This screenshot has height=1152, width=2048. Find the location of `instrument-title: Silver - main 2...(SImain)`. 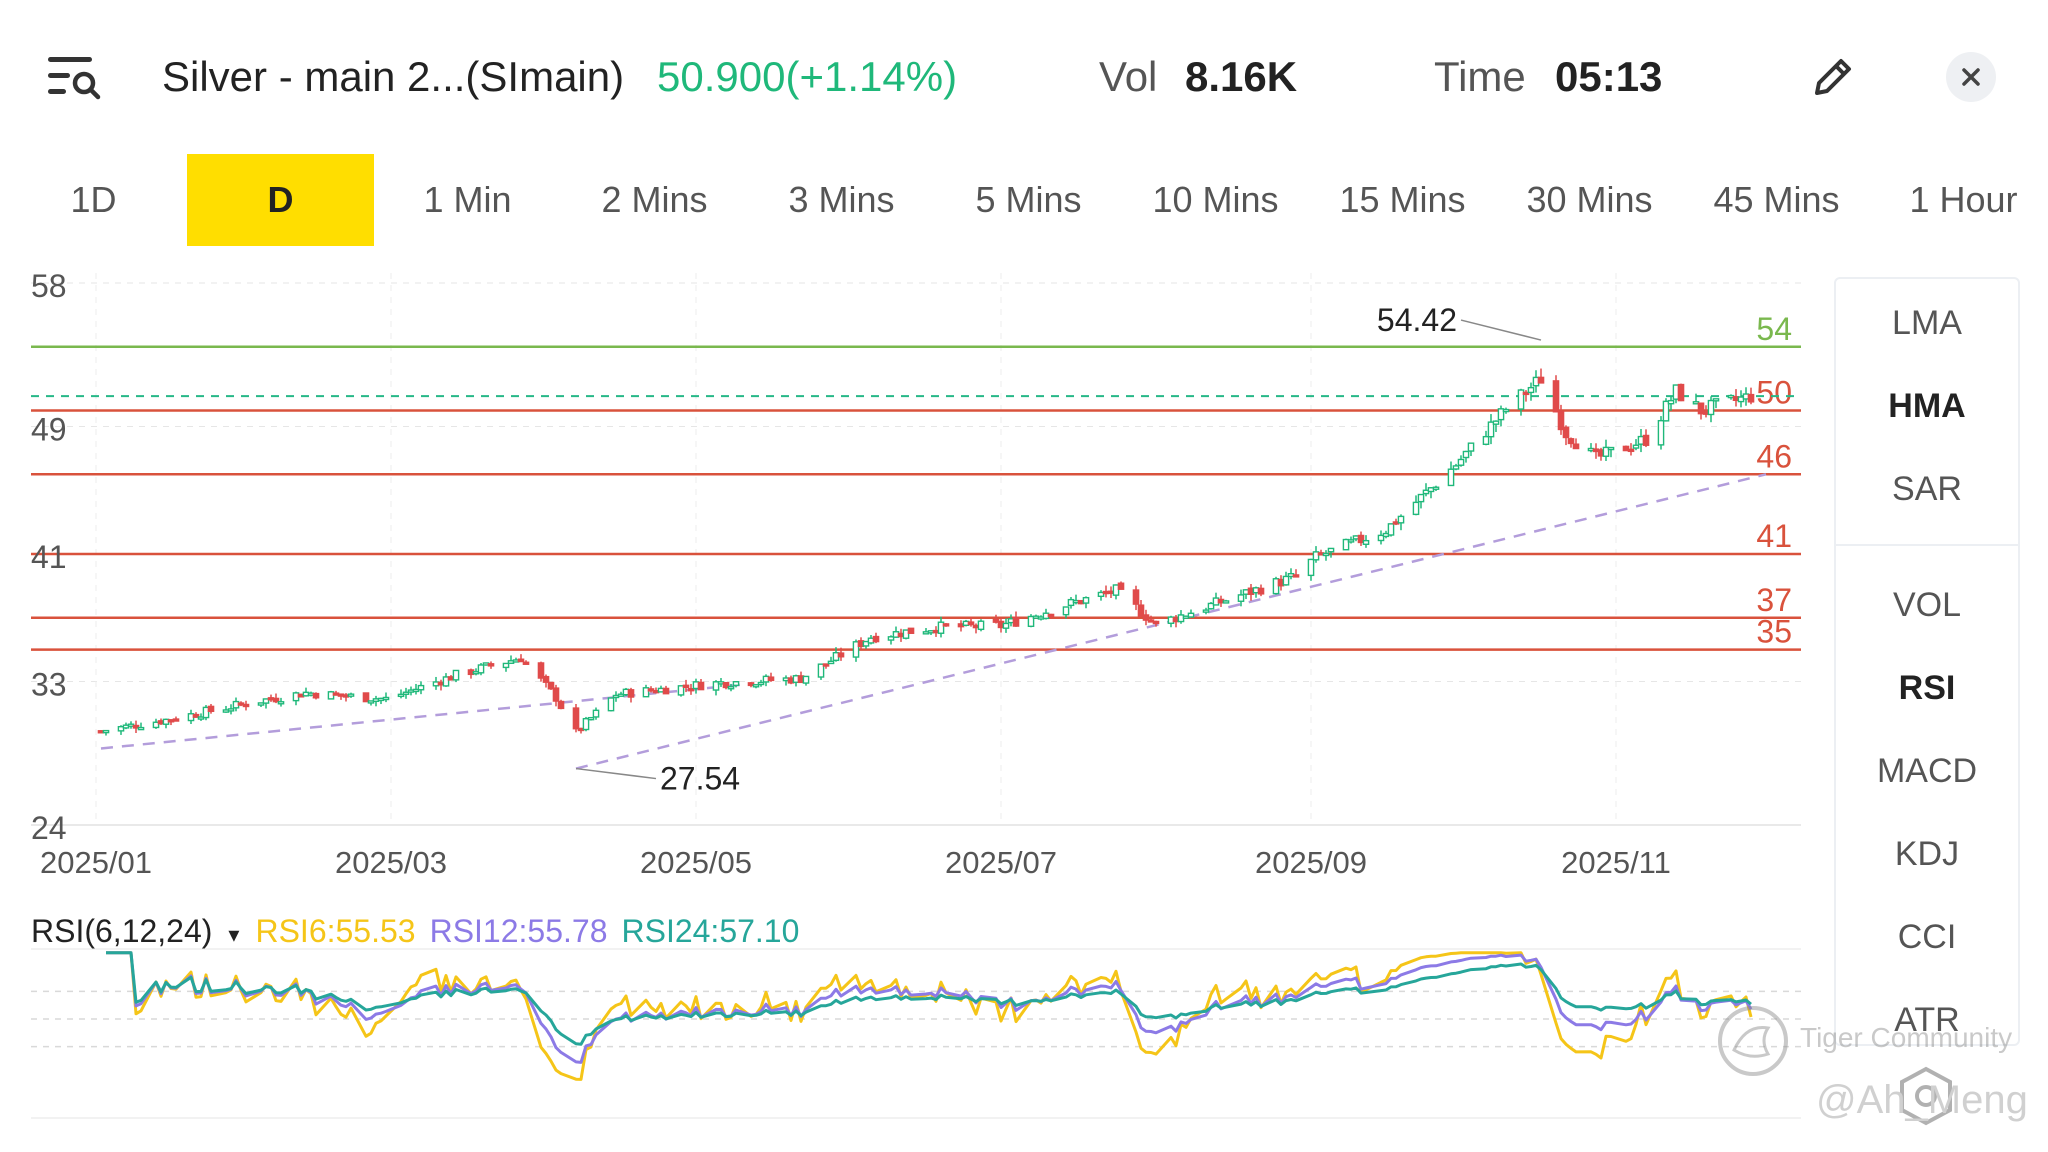

instrument-title: Silver - main 2...(SImain) is located at coordinates (393, 76).